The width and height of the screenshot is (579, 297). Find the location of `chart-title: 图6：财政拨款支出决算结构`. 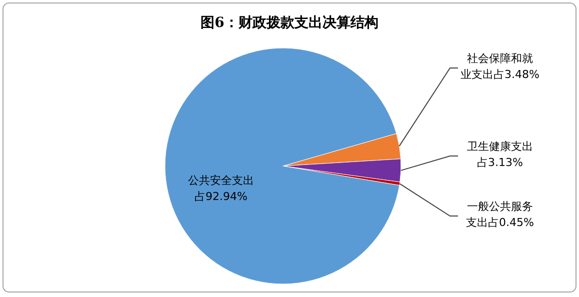

chart-title: 图6：财政拨款支出决算结构 is located at coordinates (289, 23).